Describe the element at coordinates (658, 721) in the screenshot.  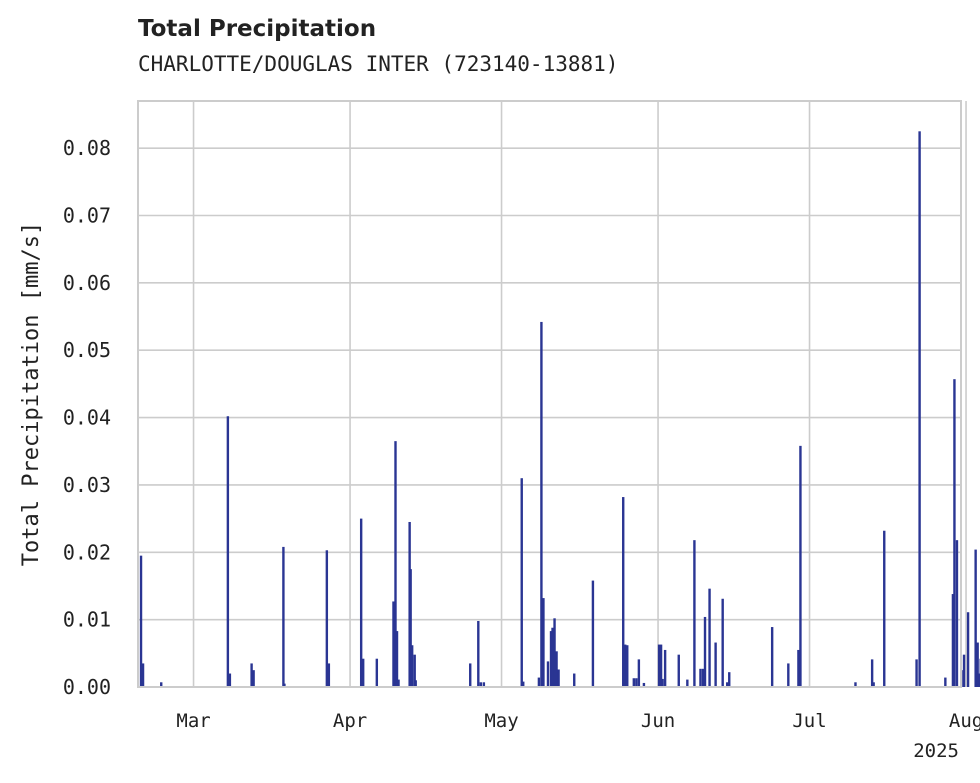
I see `x-tick-label: Jun` at that location.